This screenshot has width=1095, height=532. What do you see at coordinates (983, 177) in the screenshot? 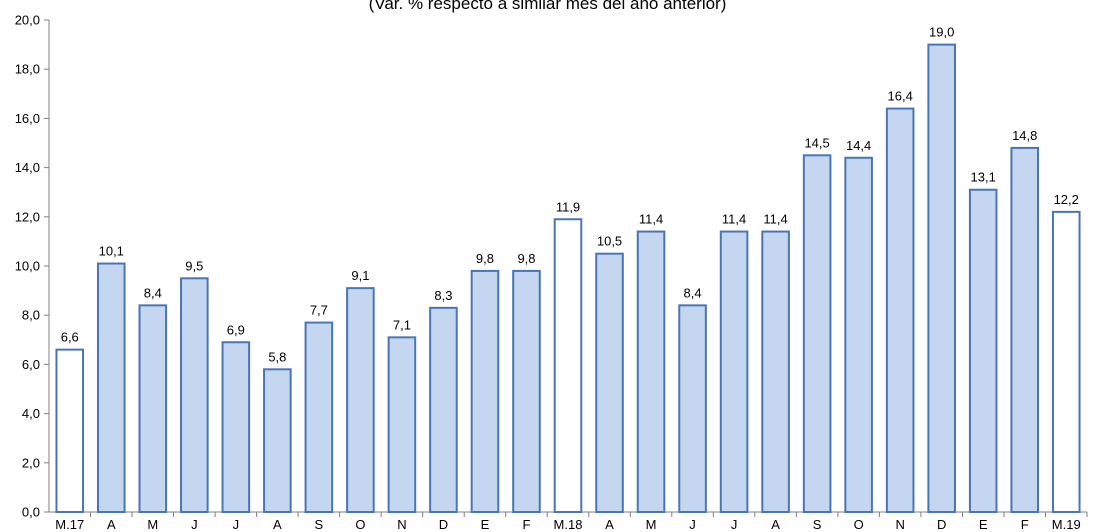
I see `bar-data-label: 13,1` at bounding box center [983, 177].